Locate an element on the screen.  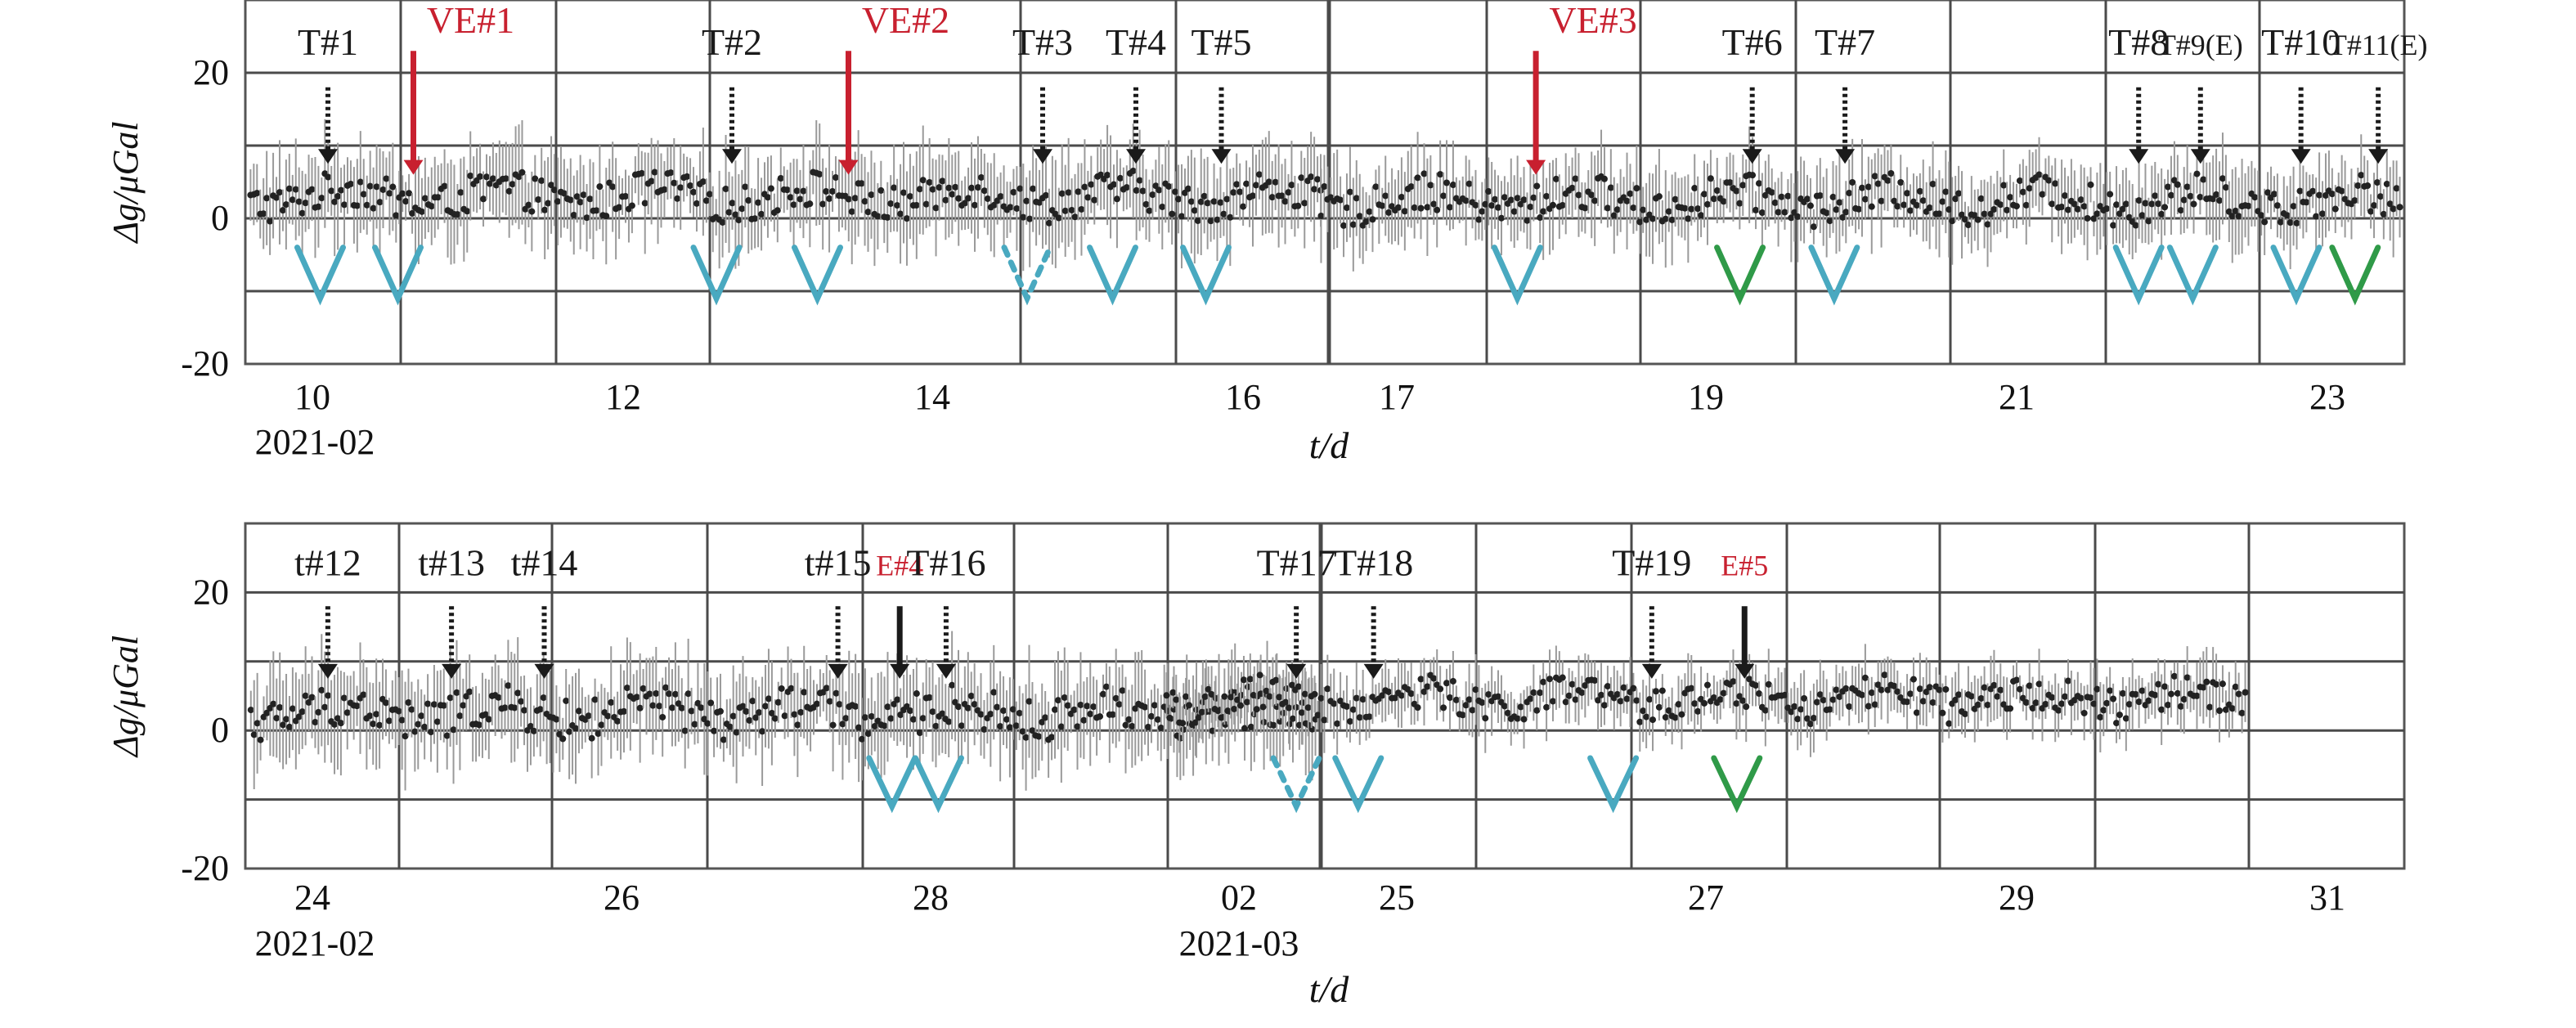
y-axis-label: Δg/μGal is located at coordinates (125, 183).